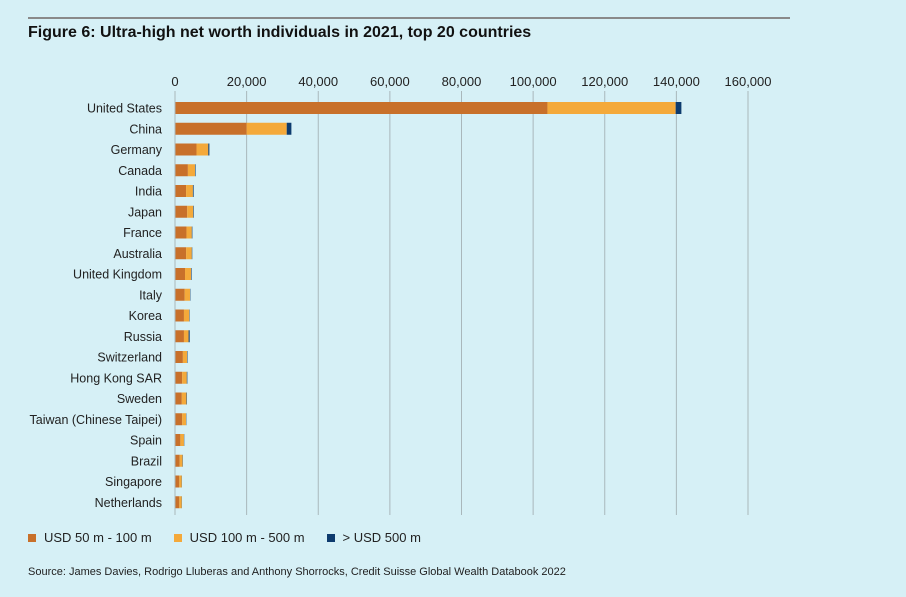 This screenshot has height=597, width=906. I want to click on category-label-hong-kong-sar: Hong Kong SAR, so click(116, 378).